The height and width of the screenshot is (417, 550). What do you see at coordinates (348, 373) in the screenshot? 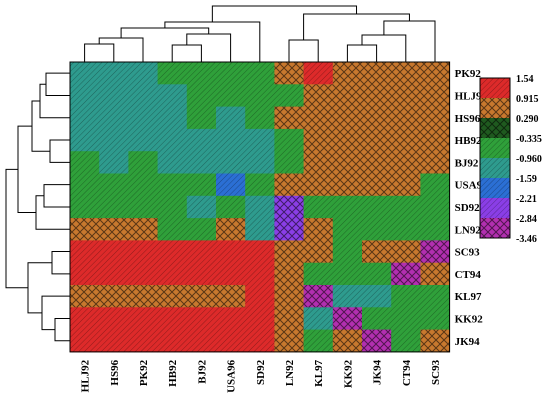
I see `column-label: KK92` at bounding box center [348, 373].